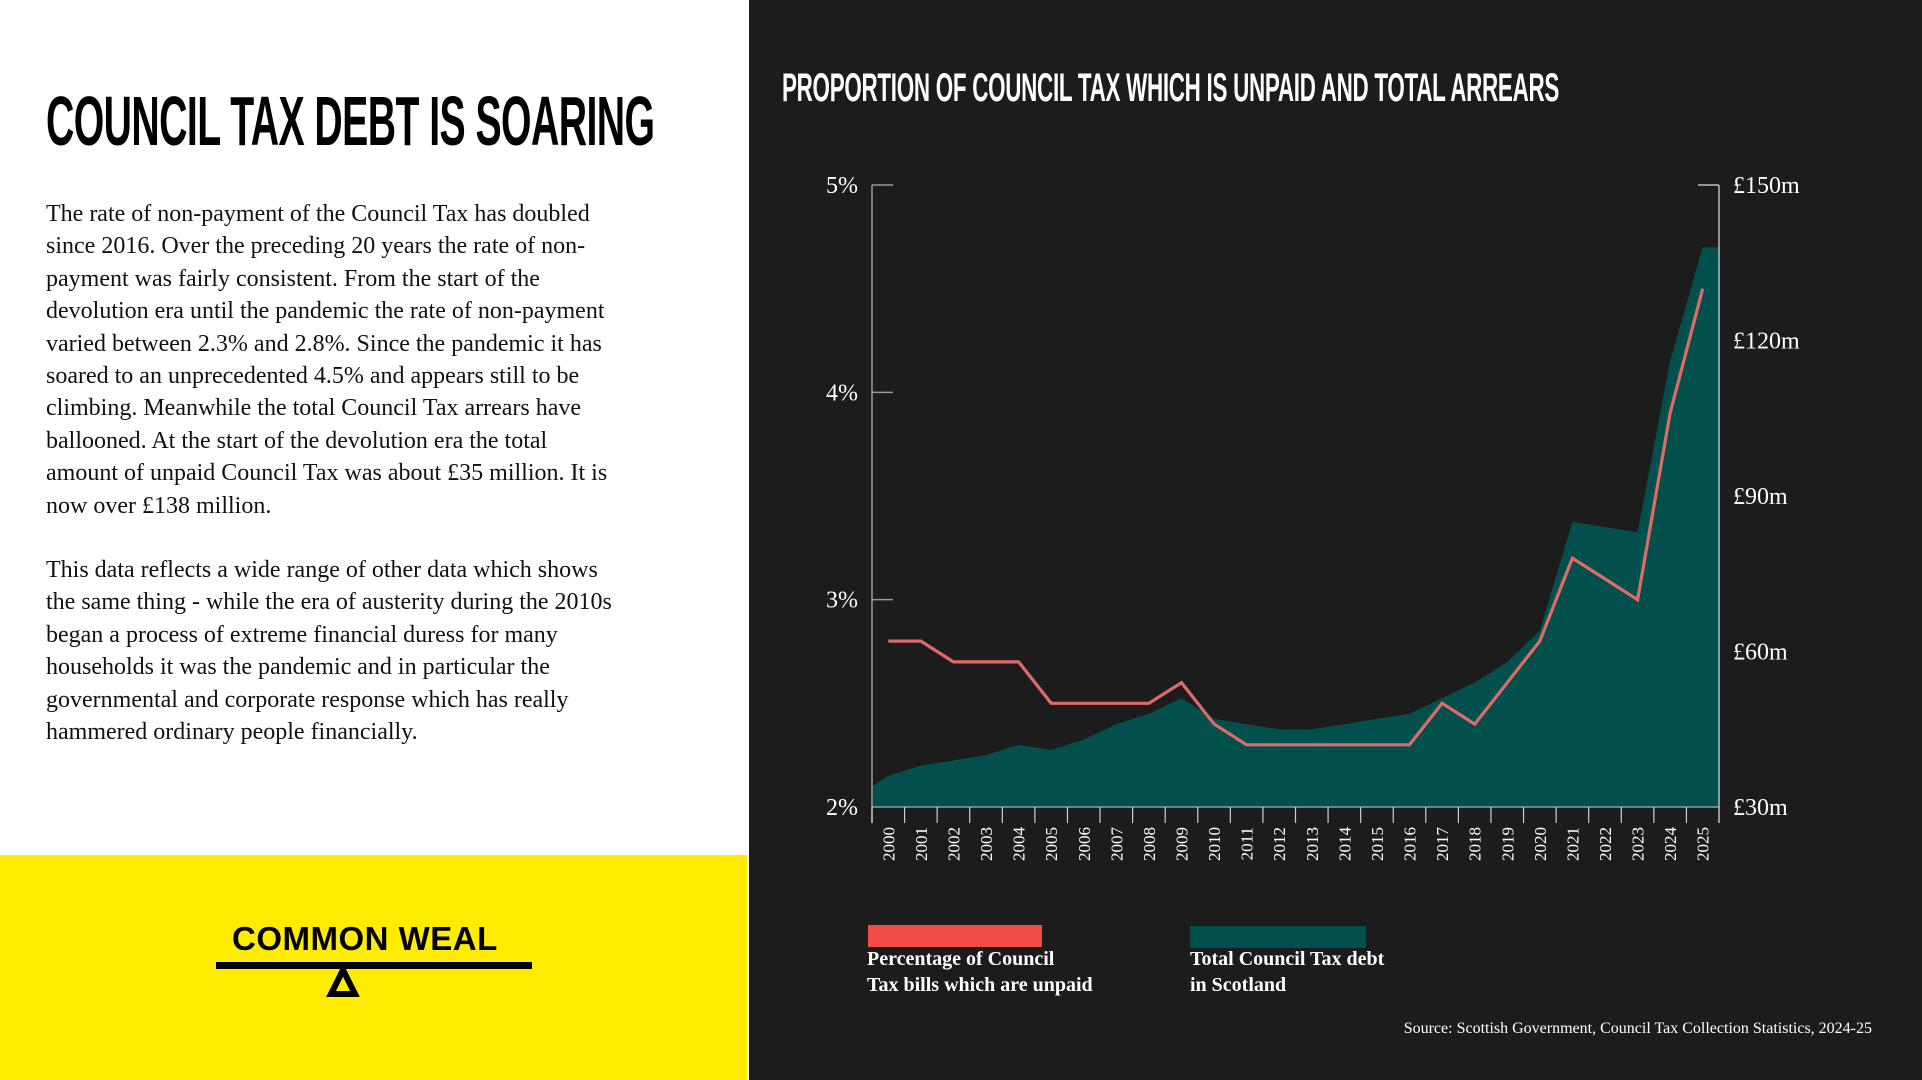 The height and width of the screenshot is (1080, 1922). What do you see at coordinates (980, 985) in the screenshot?
I see `legend-line: Tax bills which are unpaid` at bounding box center [980, 985].